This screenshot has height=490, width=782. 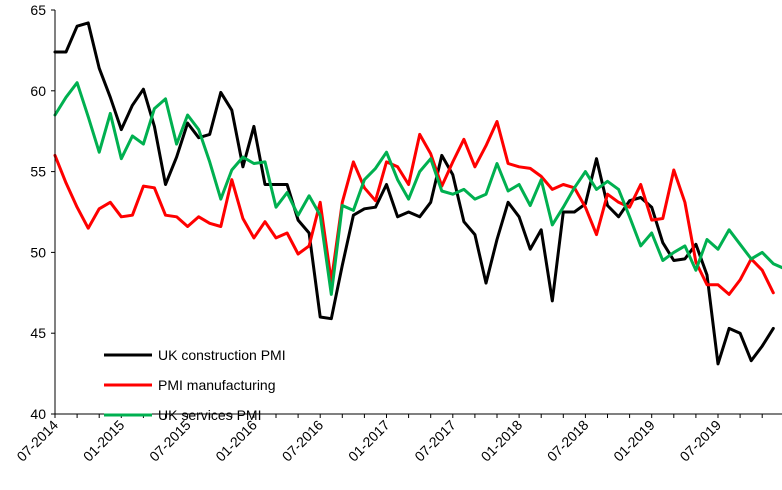 What do you see at coordinates (38, 414) in the screenshot?
I see `y-tick-label: 40` at bounding box center [38, 414].